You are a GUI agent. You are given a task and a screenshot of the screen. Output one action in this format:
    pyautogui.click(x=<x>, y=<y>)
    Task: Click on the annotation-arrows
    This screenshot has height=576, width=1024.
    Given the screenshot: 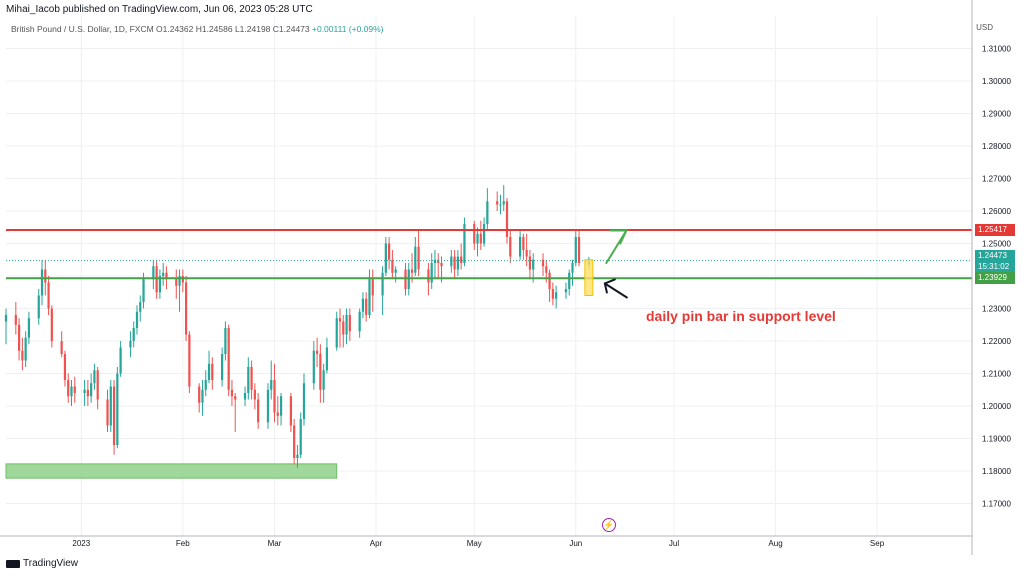 What is the action you would take?
    pyautogui.click(x=615, y=264)
    